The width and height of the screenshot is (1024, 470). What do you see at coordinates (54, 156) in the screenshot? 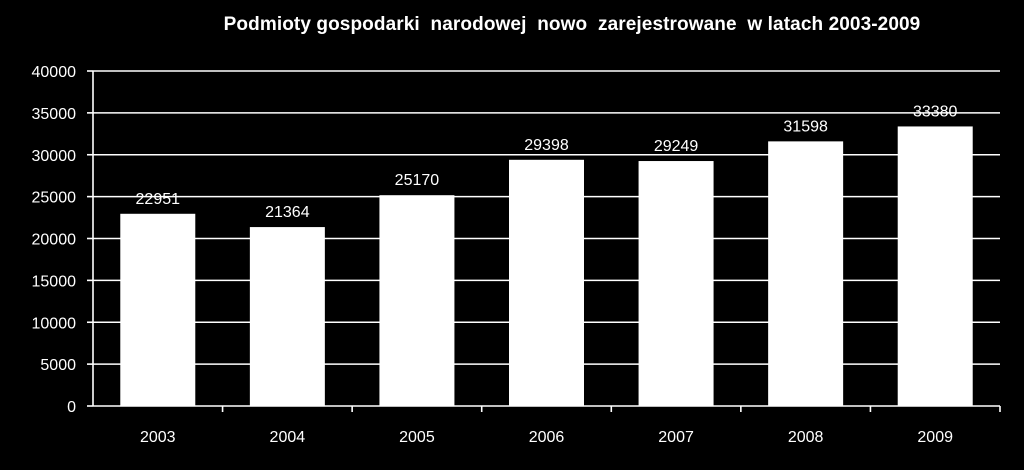
I see `y-tick-label: 30000` at bounding box center [54, 156].